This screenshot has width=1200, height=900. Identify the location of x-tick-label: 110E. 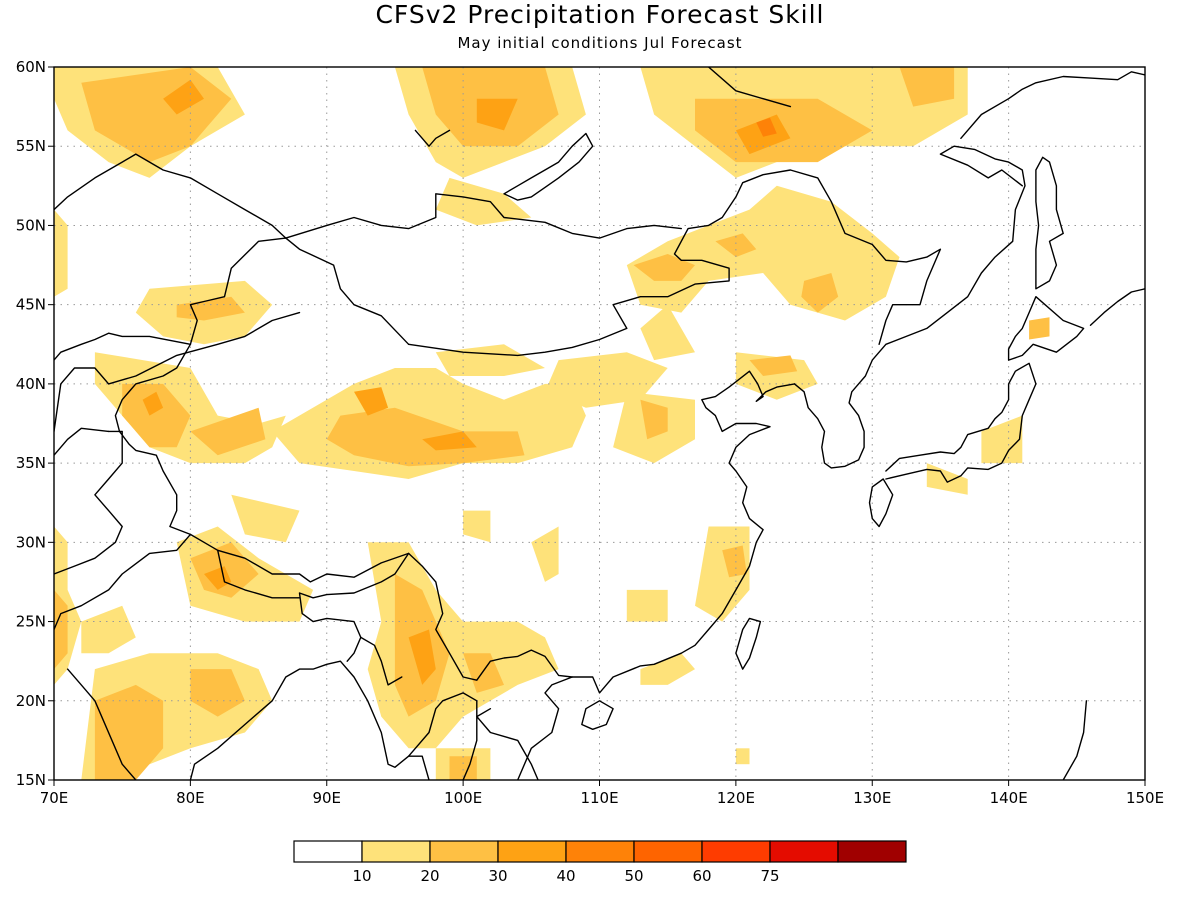
(599, 798).